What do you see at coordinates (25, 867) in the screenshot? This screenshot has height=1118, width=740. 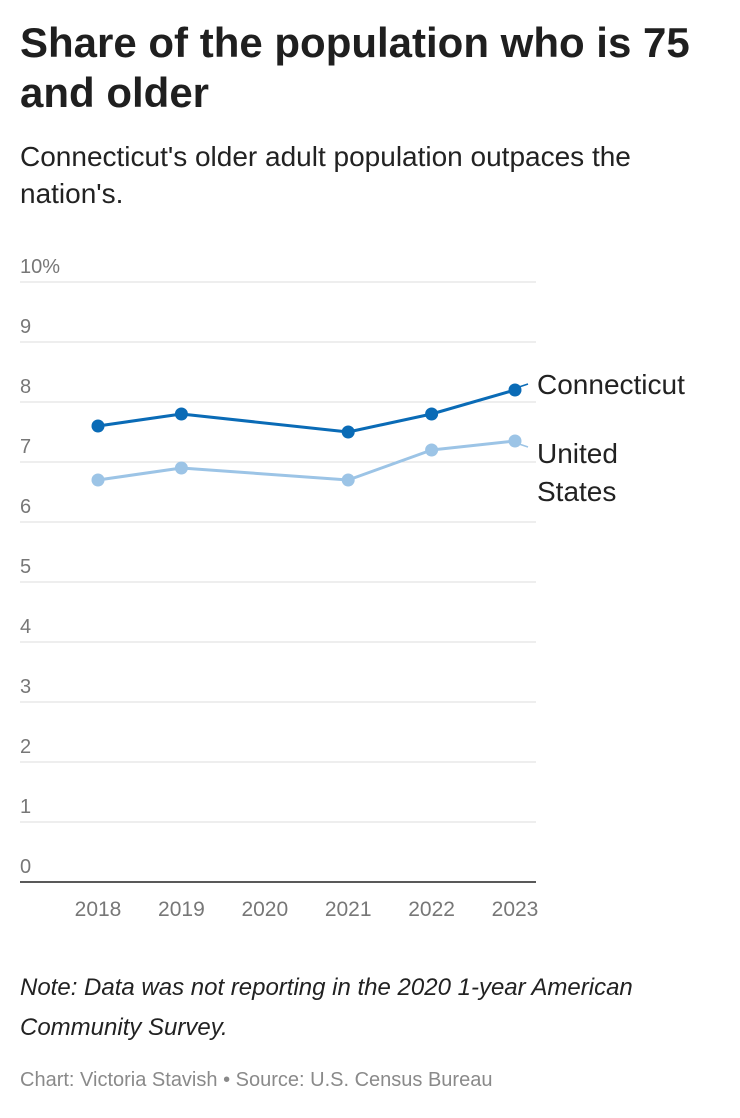 I see `y-tick-label: 0` at bounding box center [25, 867].